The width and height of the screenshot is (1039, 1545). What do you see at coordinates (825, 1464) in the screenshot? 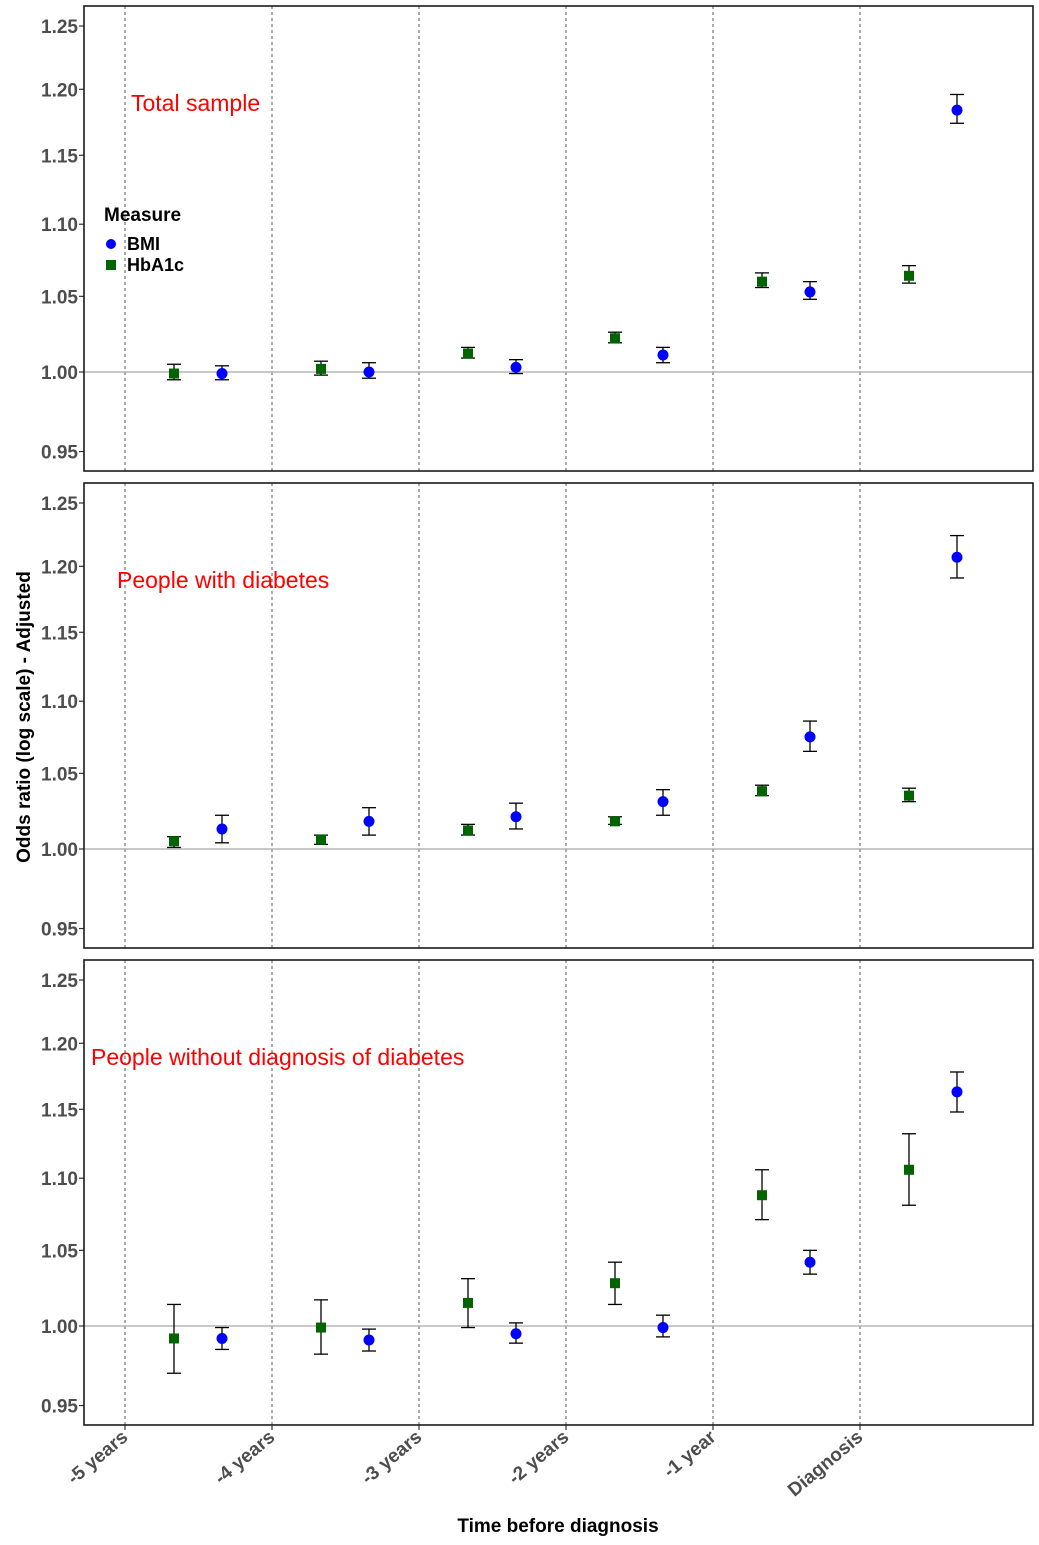
I see `x-tick-label: Diagnosis` at bounding box center [825, 1464].